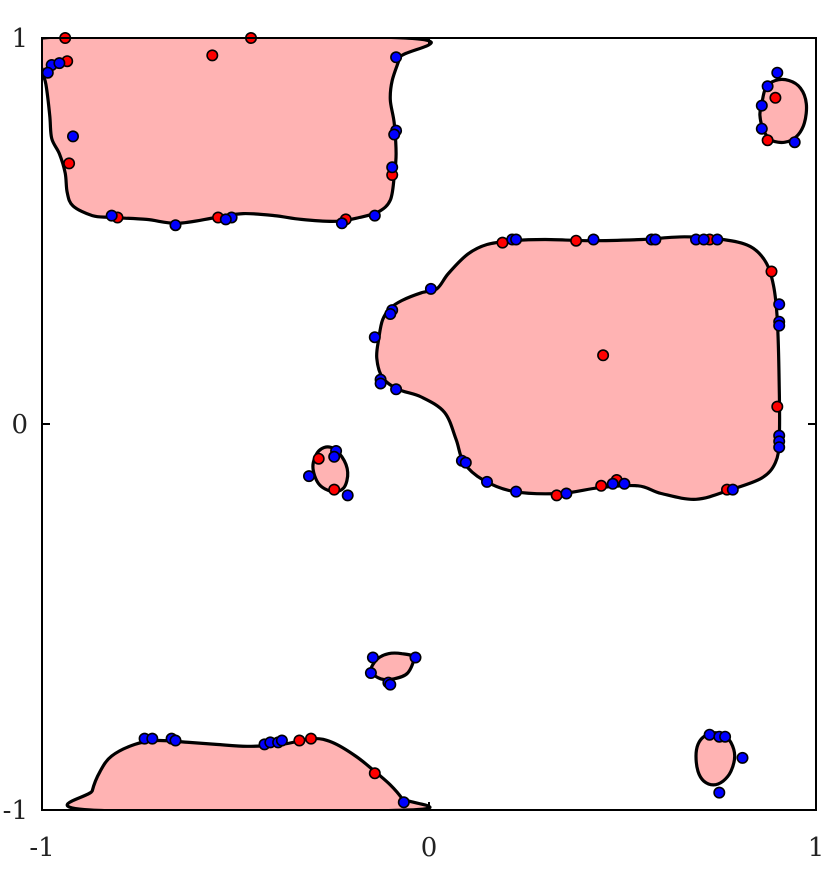  Describe the element at coordinates (429, 848) in the screenshot. I see `x-tick-label-2: 0` at that location.